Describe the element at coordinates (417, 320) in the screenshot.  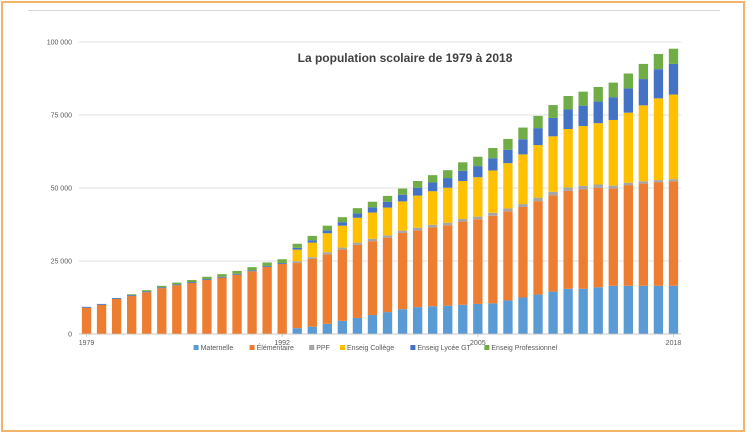
I see `bar-segment-maternelle-2001` at that location.